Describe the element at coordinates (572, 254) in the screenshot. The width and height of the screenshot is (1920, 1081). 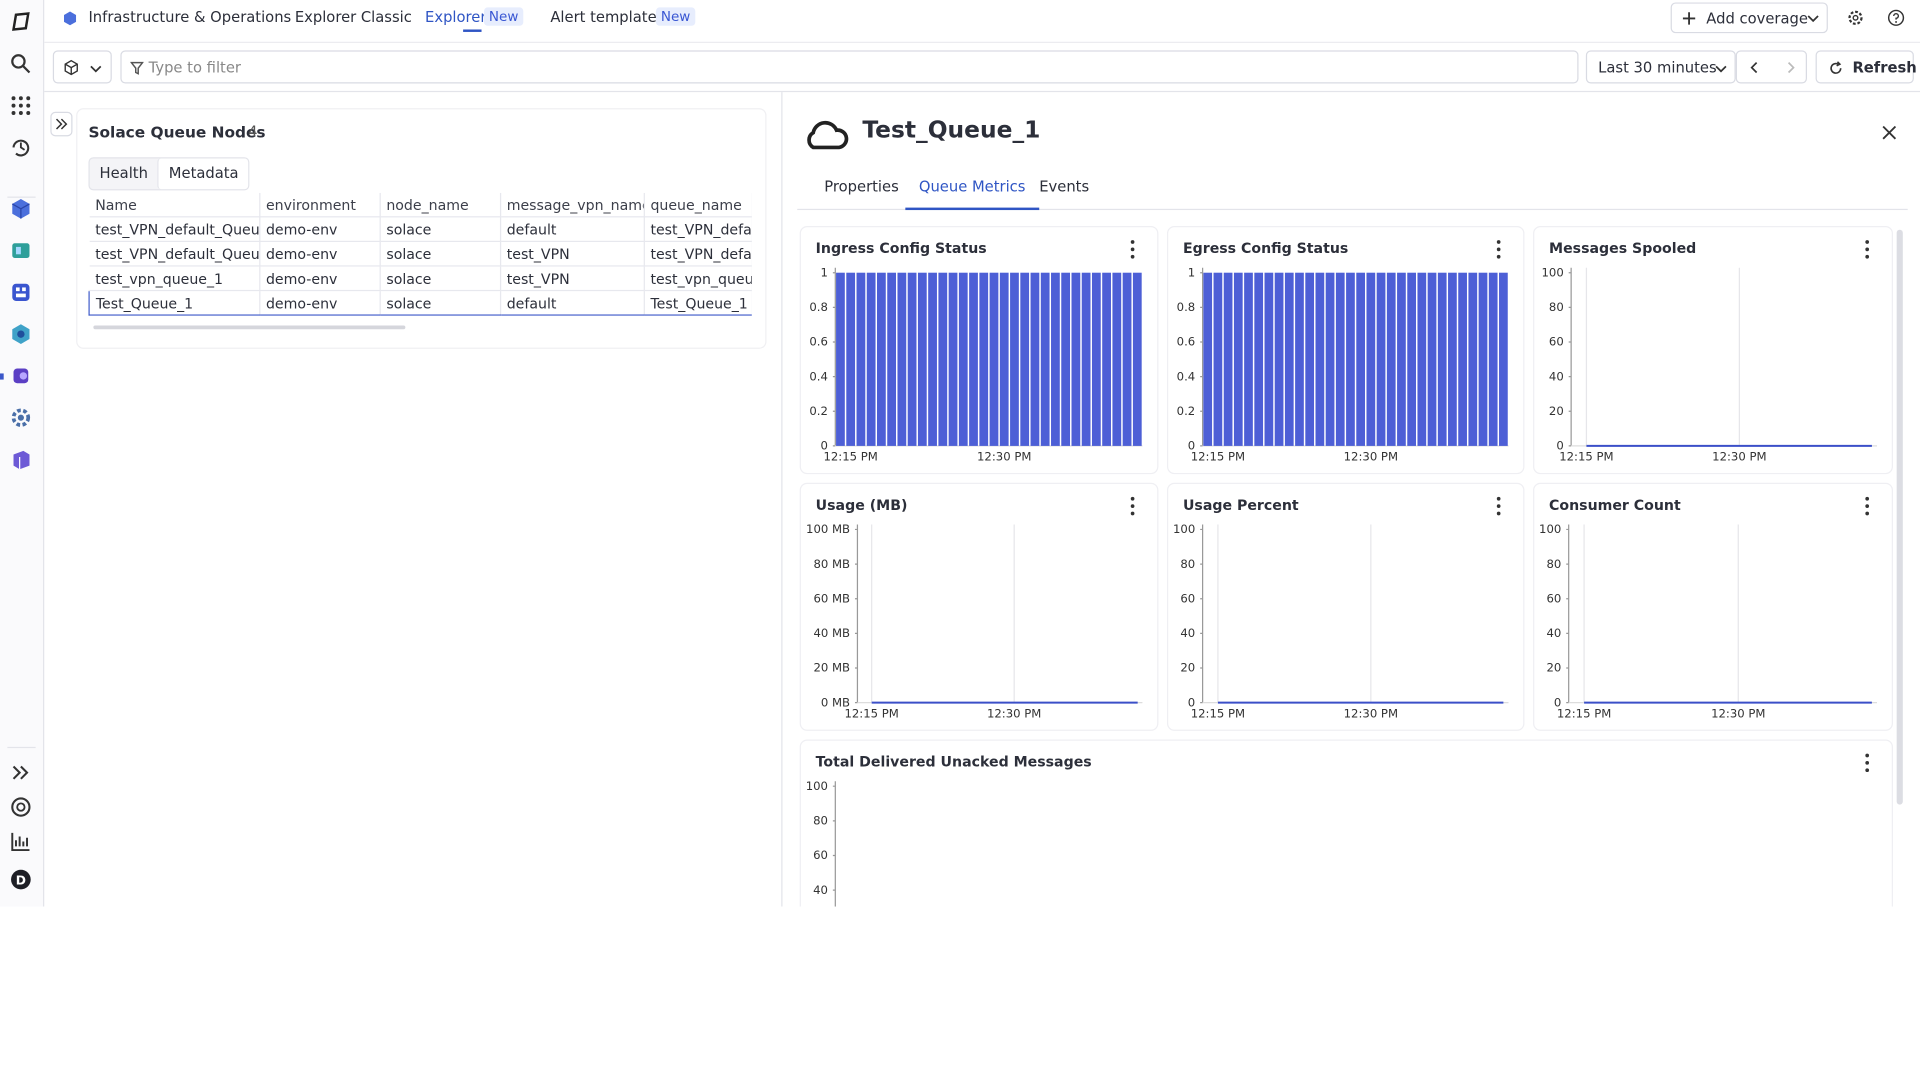
I see `table-cell: test_VPN` at that location.